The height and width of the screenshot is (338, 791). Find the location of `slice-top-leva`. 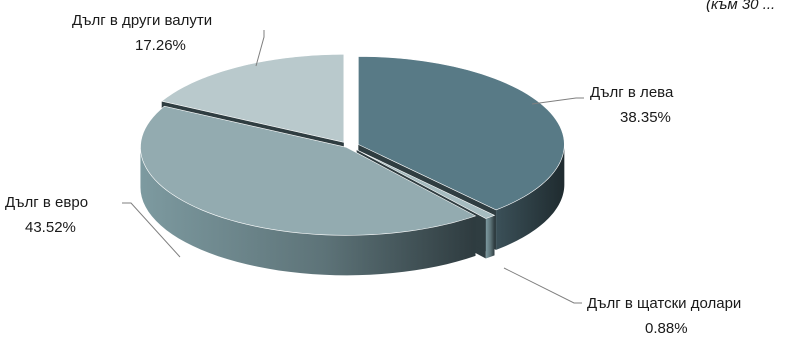

slice-top-leva is located at coordinates (461, 133).